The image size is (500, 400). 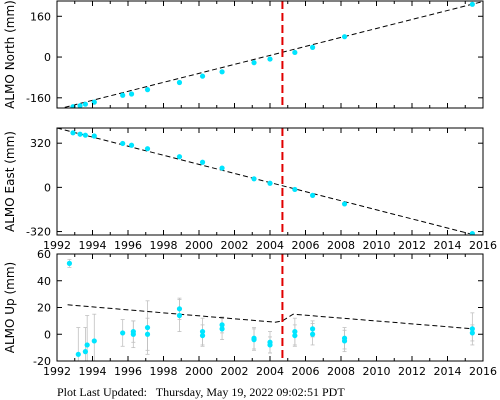 What do you see at coordinates (102, 392) in the screenshot?
I see `footer-label: Plot Last Updated:` at bounding box center [102, 392].